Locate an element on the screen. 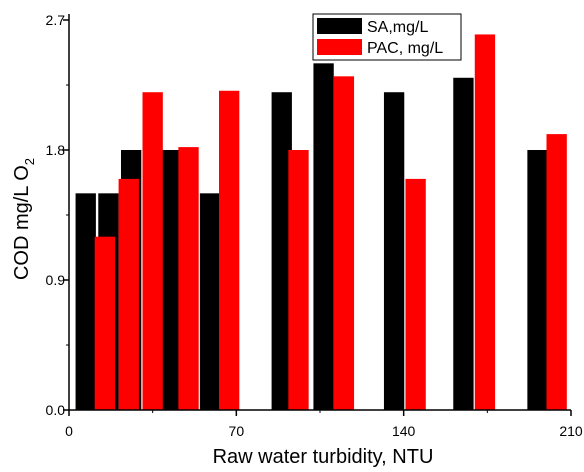 This screenshot has width=584, height=472. x-tick-label-3: 210 is located at coordinates (571, 431).